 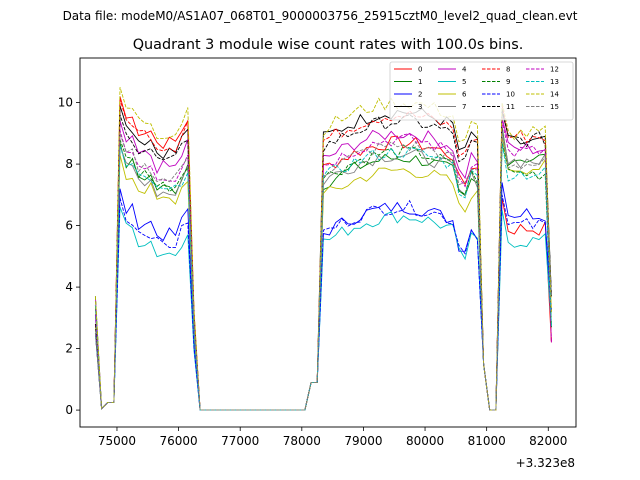 What do you see at coordinates (510, 107) in the screenshot?
I see `legend-label-11: 11` at bounding box center [510, 107].